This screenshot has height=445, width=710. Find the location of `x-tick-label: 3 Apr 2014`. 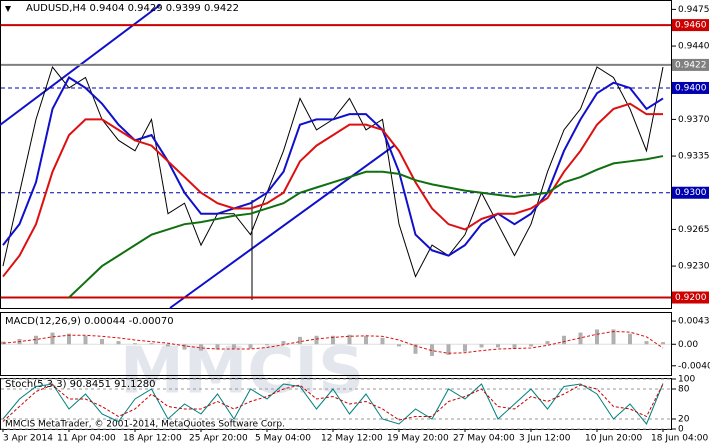

x-tick-label: 3 Apr 2014 is located at coordinates (28, 439).